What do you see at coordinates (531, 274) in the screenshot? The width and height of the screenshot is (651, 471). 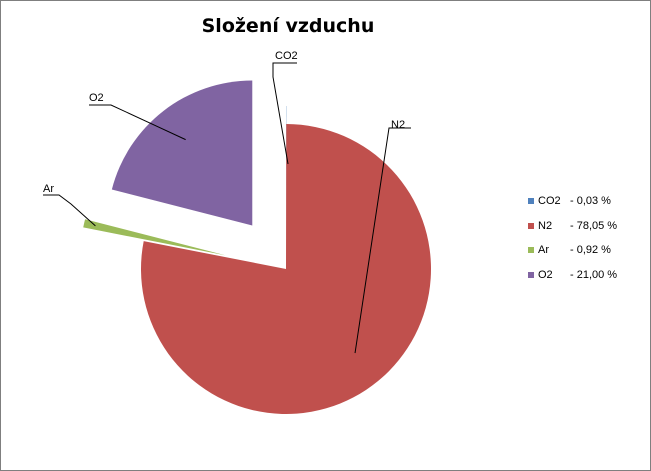 I see `legend-swatch-o2` at bounding box center [531, 274].